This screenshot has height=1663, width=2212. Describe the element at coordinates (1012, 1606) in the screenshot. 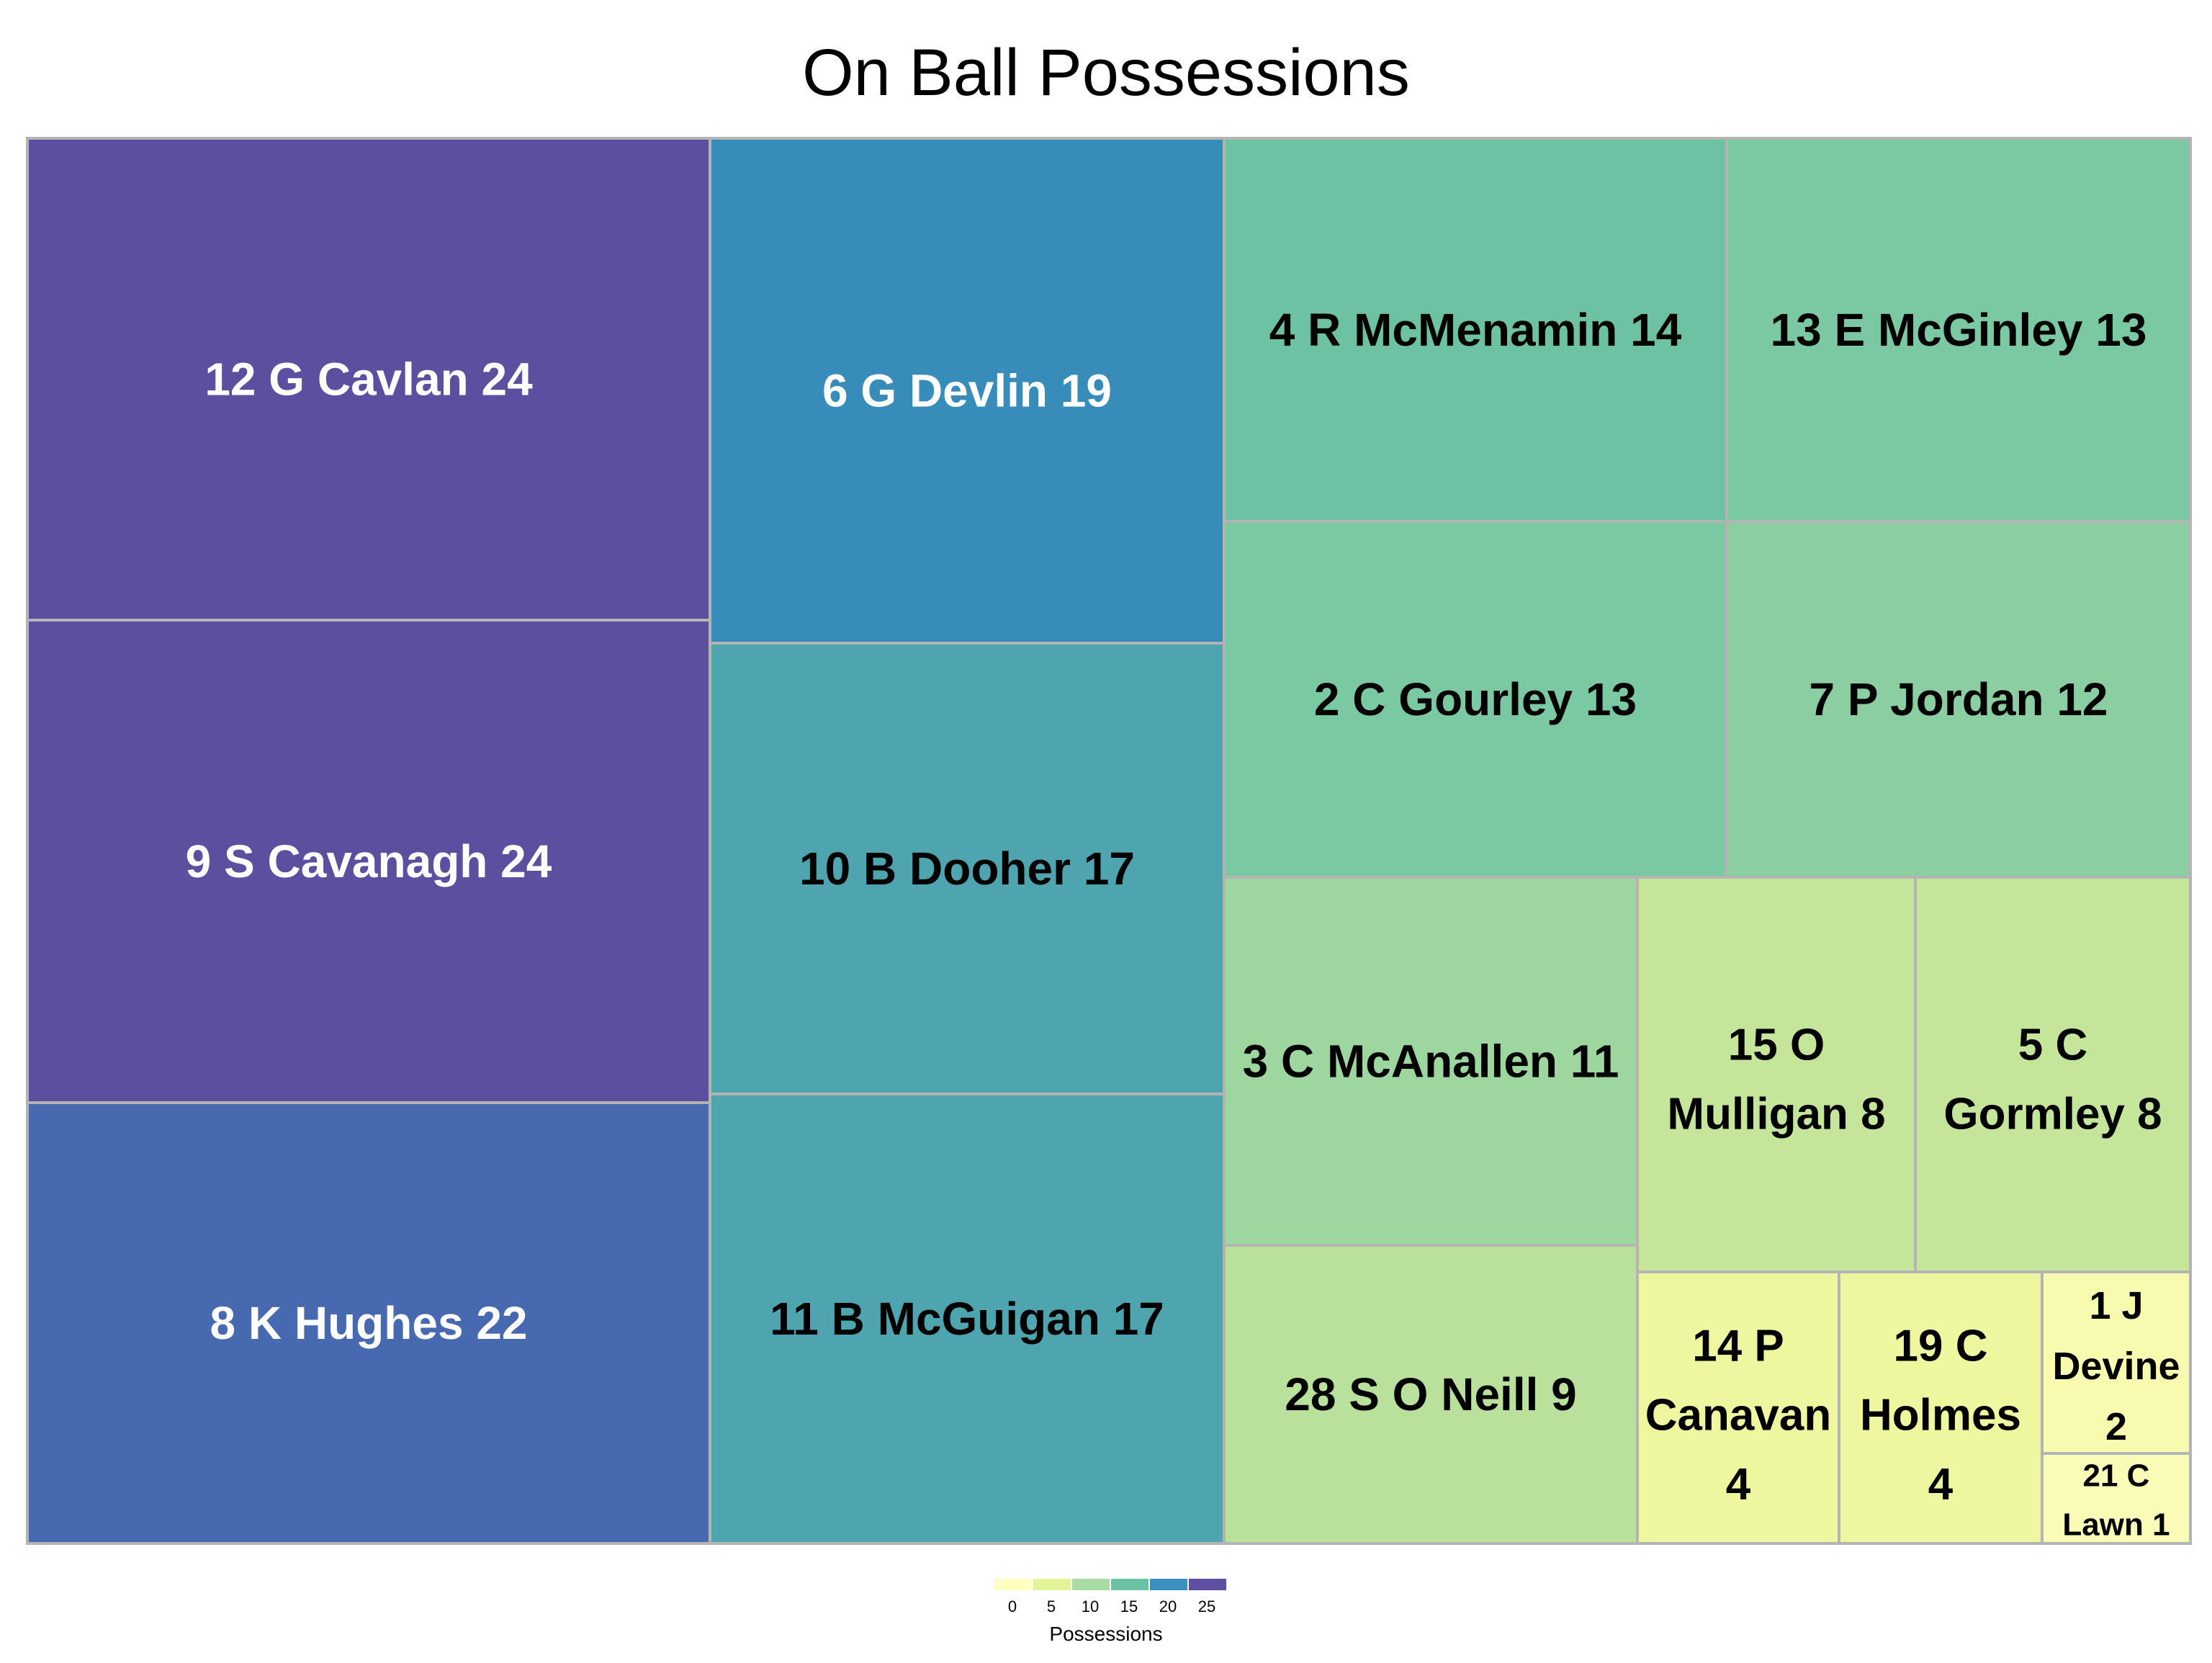

I see `legend-tick-0: 0` at that location.